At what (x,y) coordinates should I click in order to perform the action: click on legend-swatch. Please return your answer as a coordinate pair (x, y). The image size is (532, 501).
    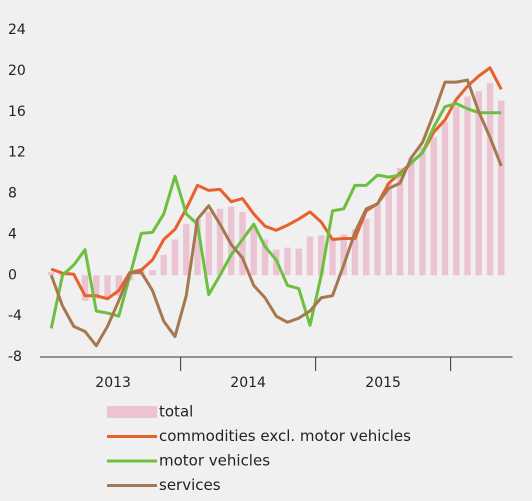
    Looking at the image, I should click on (132, 412).